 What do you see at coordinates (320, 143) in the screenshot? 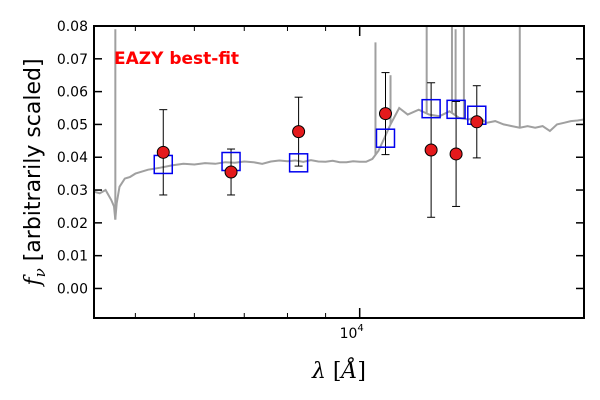
I see `observed-points` at bounding box center [320, 143].